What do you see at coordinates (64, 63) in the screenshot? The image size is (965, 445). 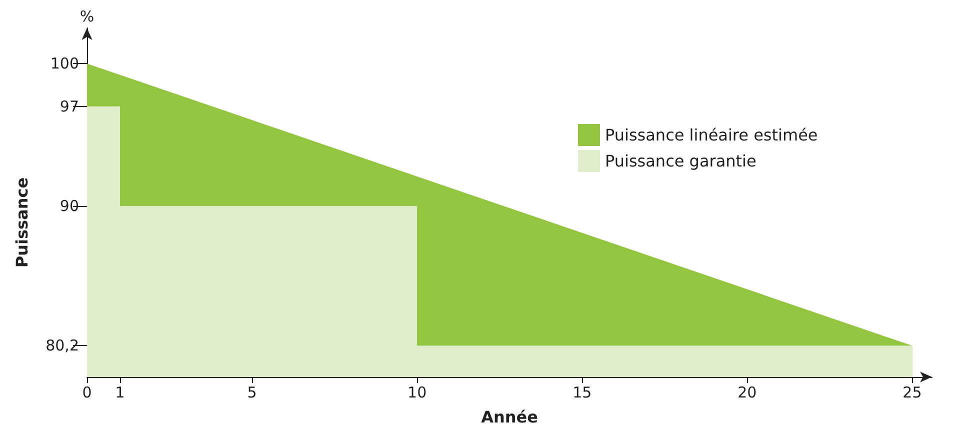 I see `y-tick-label: 100` at bounding box center [64, 63].